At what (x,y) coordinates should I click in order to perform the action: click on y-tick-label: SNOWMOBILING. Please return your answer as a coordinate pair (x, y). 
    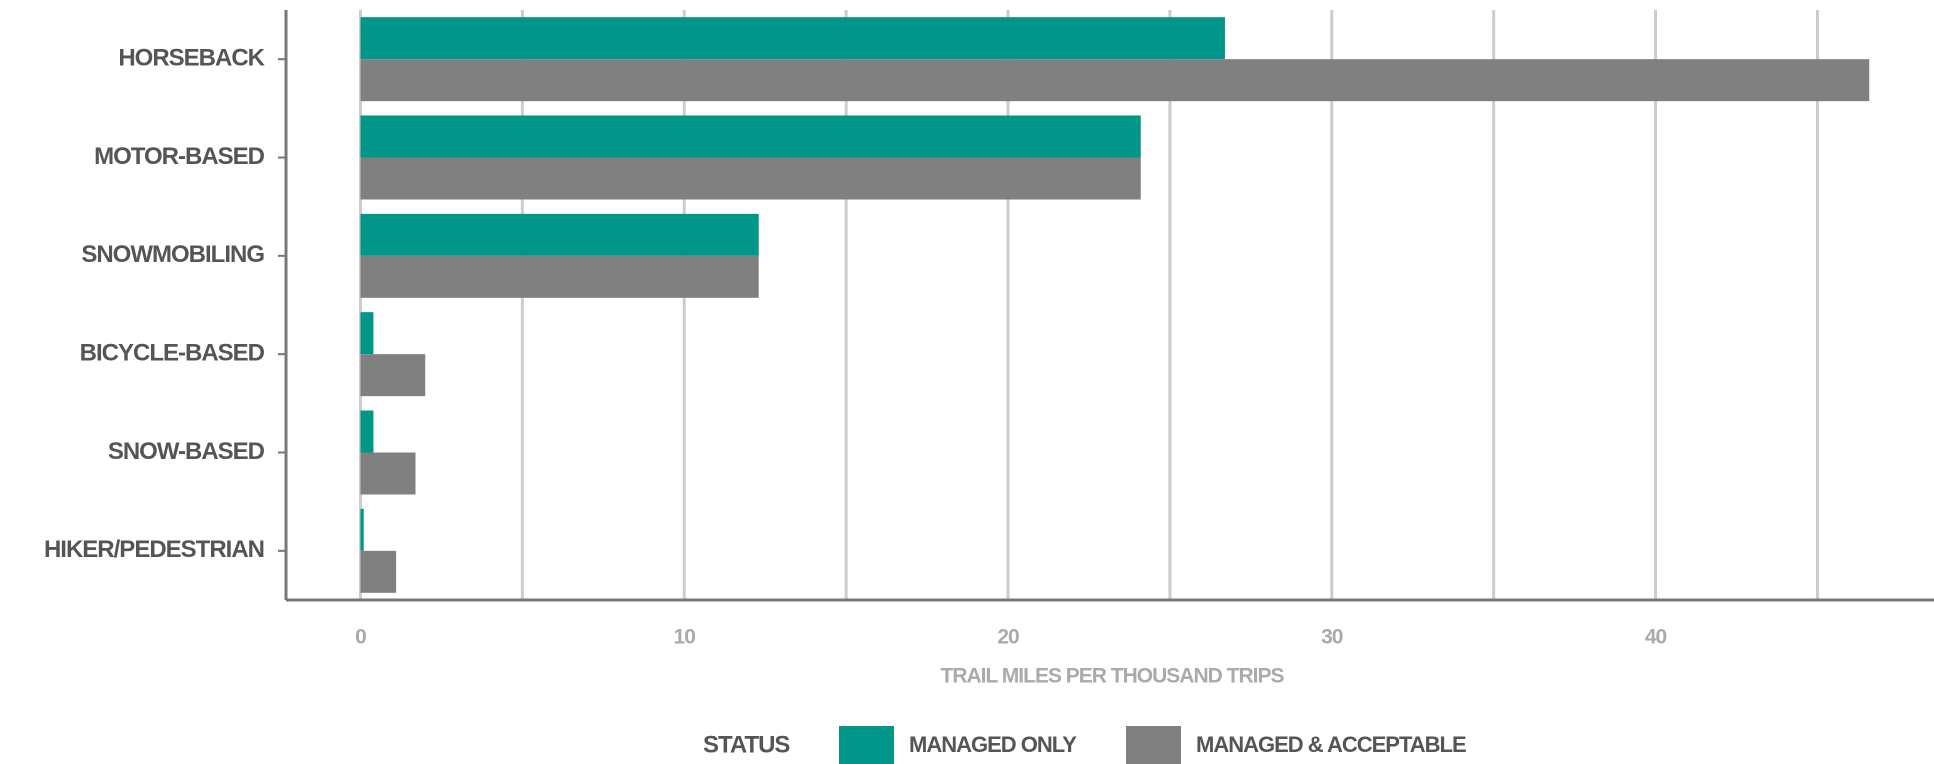
    Looking at the image, I should click on (172, 254).